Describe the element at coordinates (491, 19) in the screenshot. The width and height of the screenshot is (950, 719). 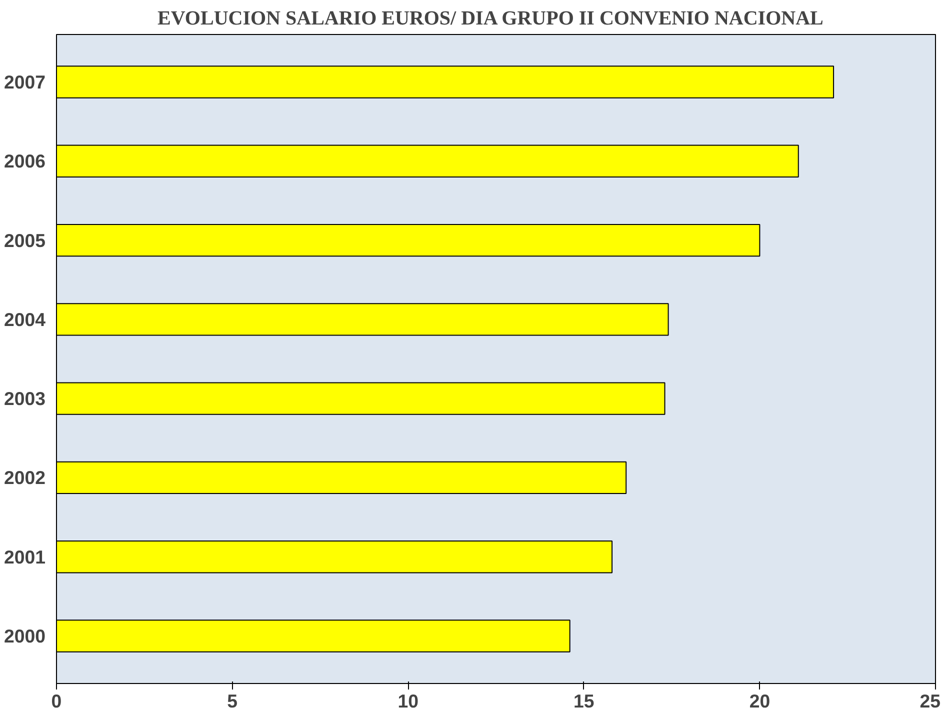
I see `chart-title: EVOLUCION SALARIO EUROS/ DIA GRUPO II CONVENIO NACIONAL` at that location.